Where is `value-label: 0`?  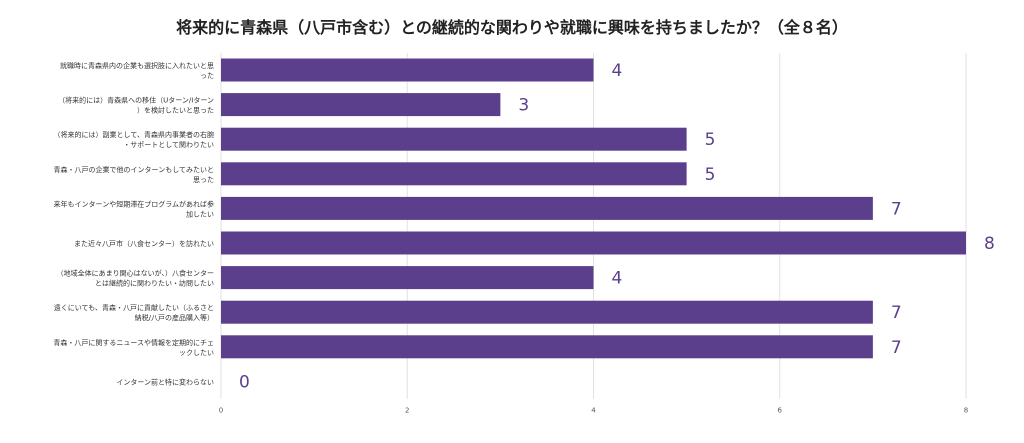 value-label: 0 is located at coordinates (244, 382).